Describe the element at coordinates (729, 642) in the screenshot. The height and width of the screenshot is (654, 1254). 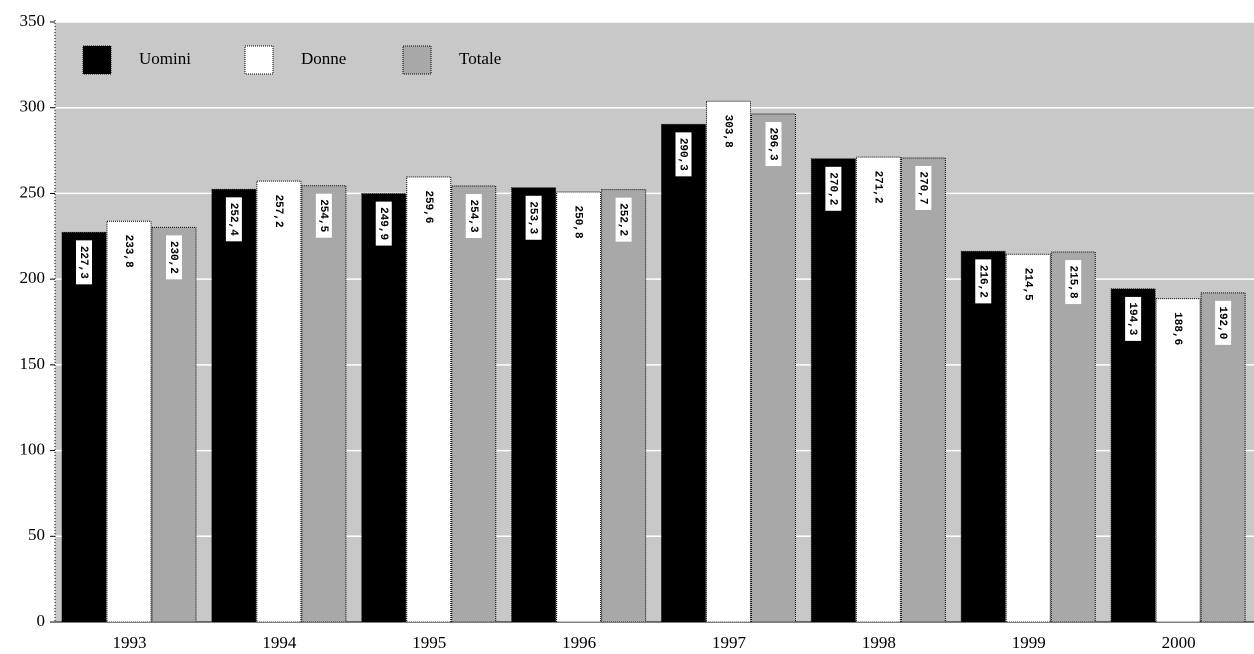
I see `x-tick-label: 1997` at that location.